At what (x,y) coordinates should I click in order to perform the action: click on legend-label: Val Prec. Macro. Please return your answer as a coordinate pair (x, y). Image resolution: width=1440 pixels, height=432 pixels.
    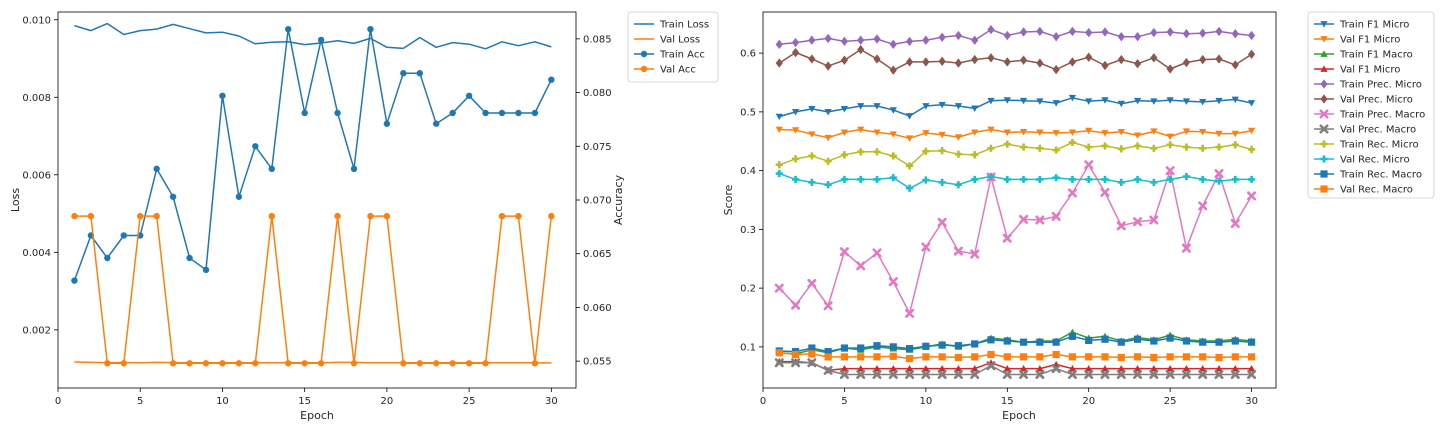
    Looking at the image, I should click on (1378, 130).